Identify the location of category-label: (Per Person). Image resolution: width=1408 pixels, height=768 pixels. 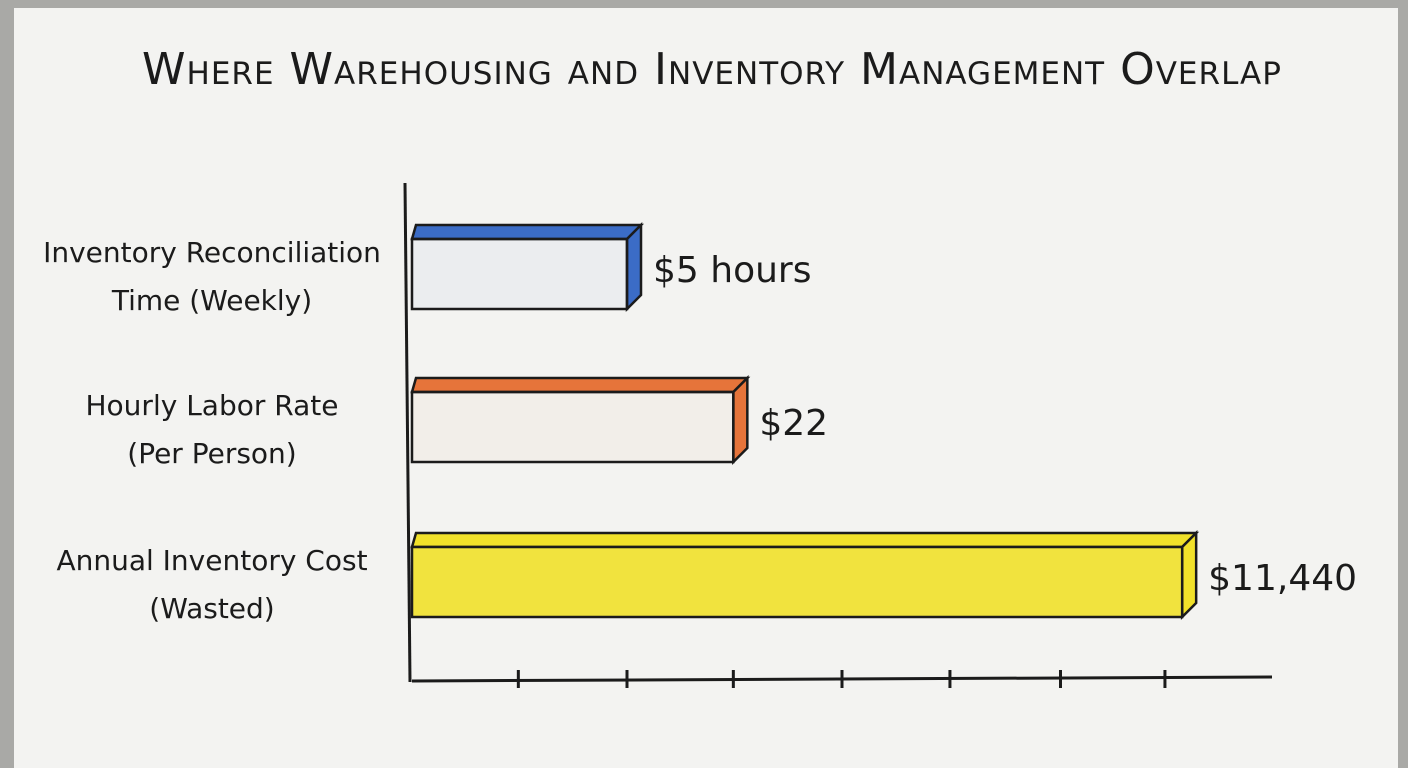
(211, 453).